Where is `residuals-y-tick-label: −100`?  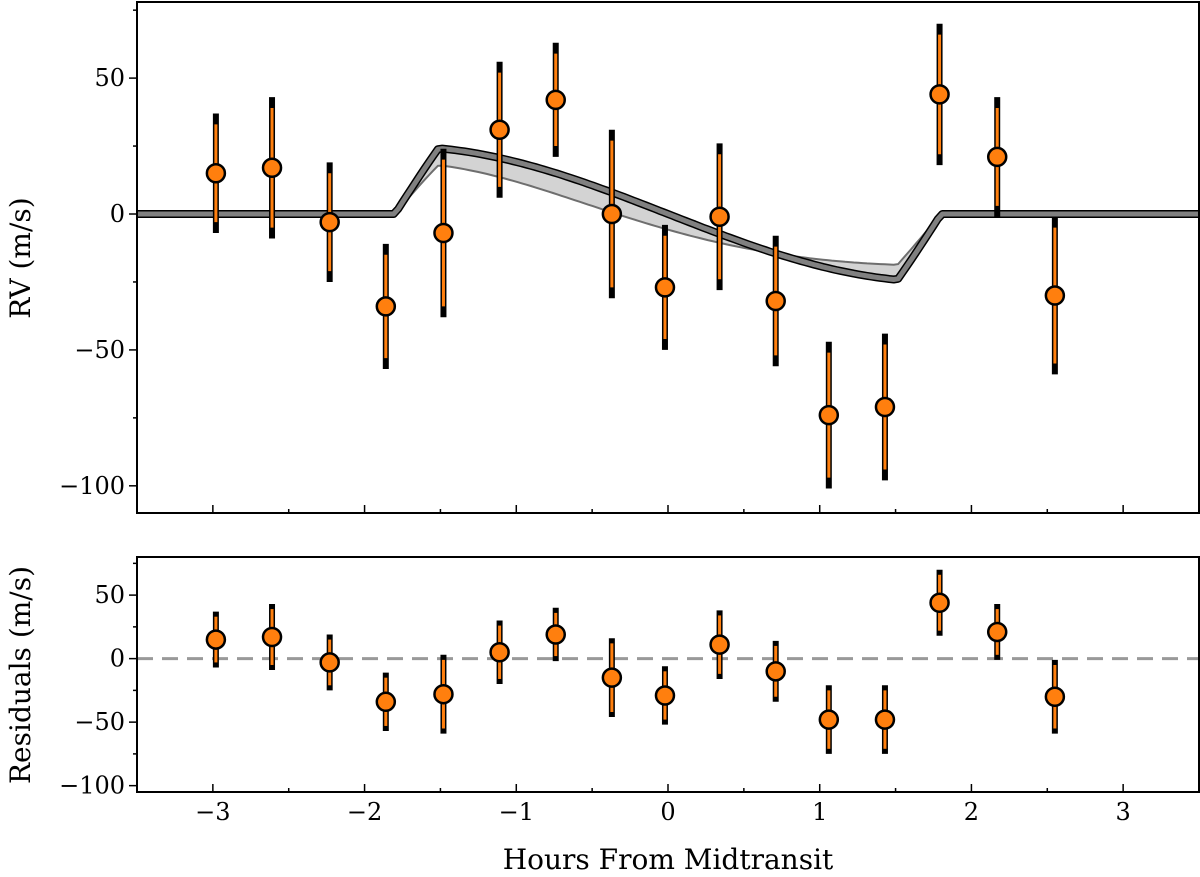 residuals-y-tick-label: −100 is located at coordinates (92, 786).